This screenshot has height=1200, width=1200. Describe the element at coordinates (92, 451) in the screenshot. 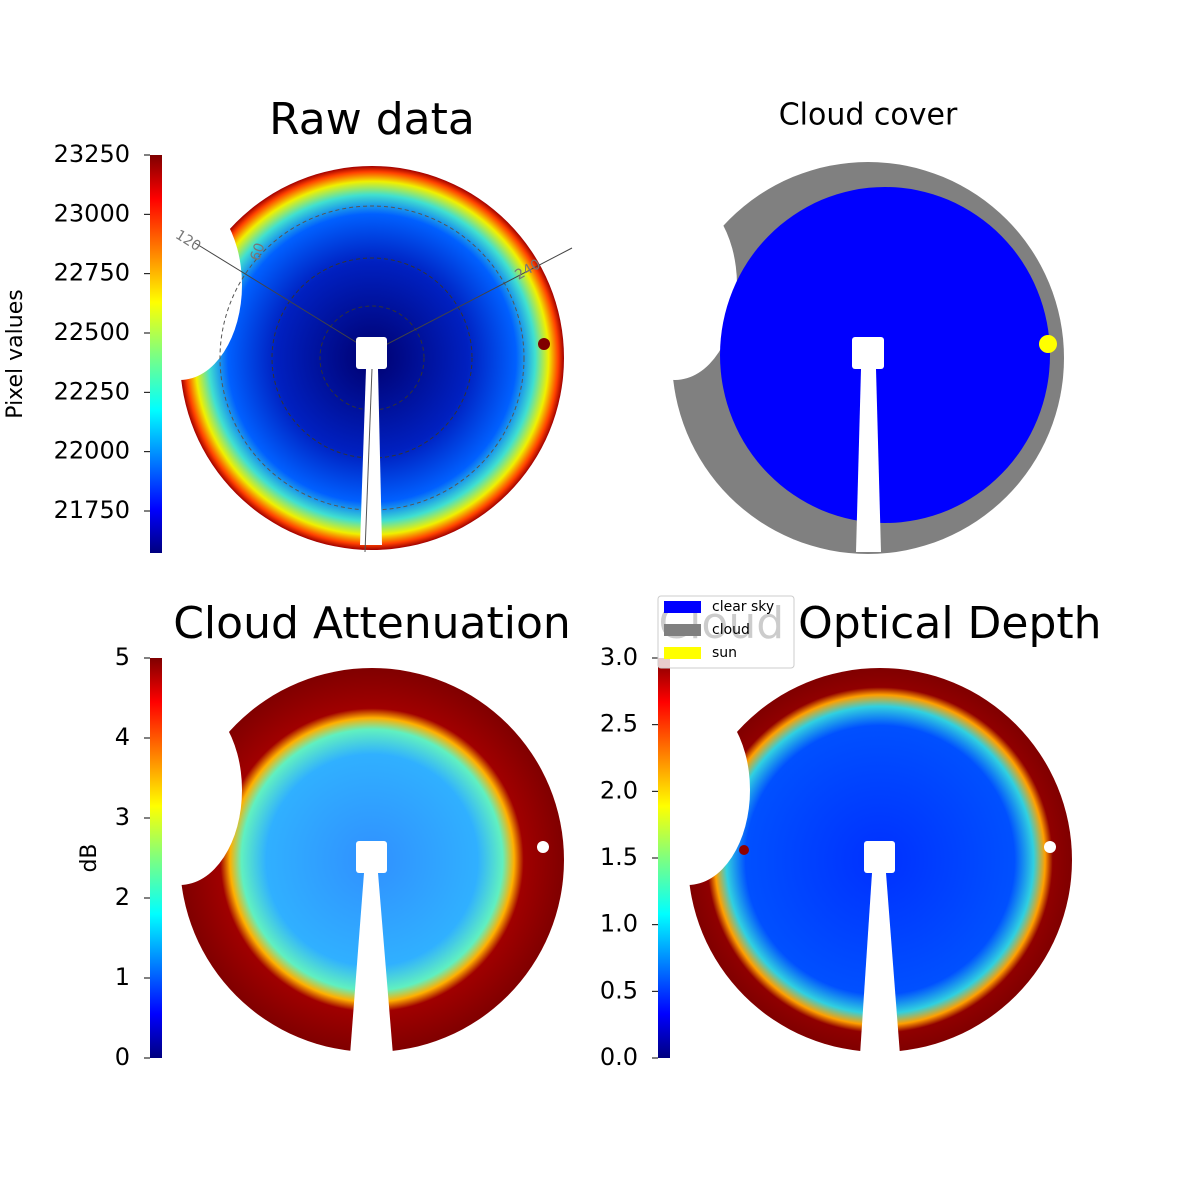

I see `colorbar-tick-label: 22000` at that location.